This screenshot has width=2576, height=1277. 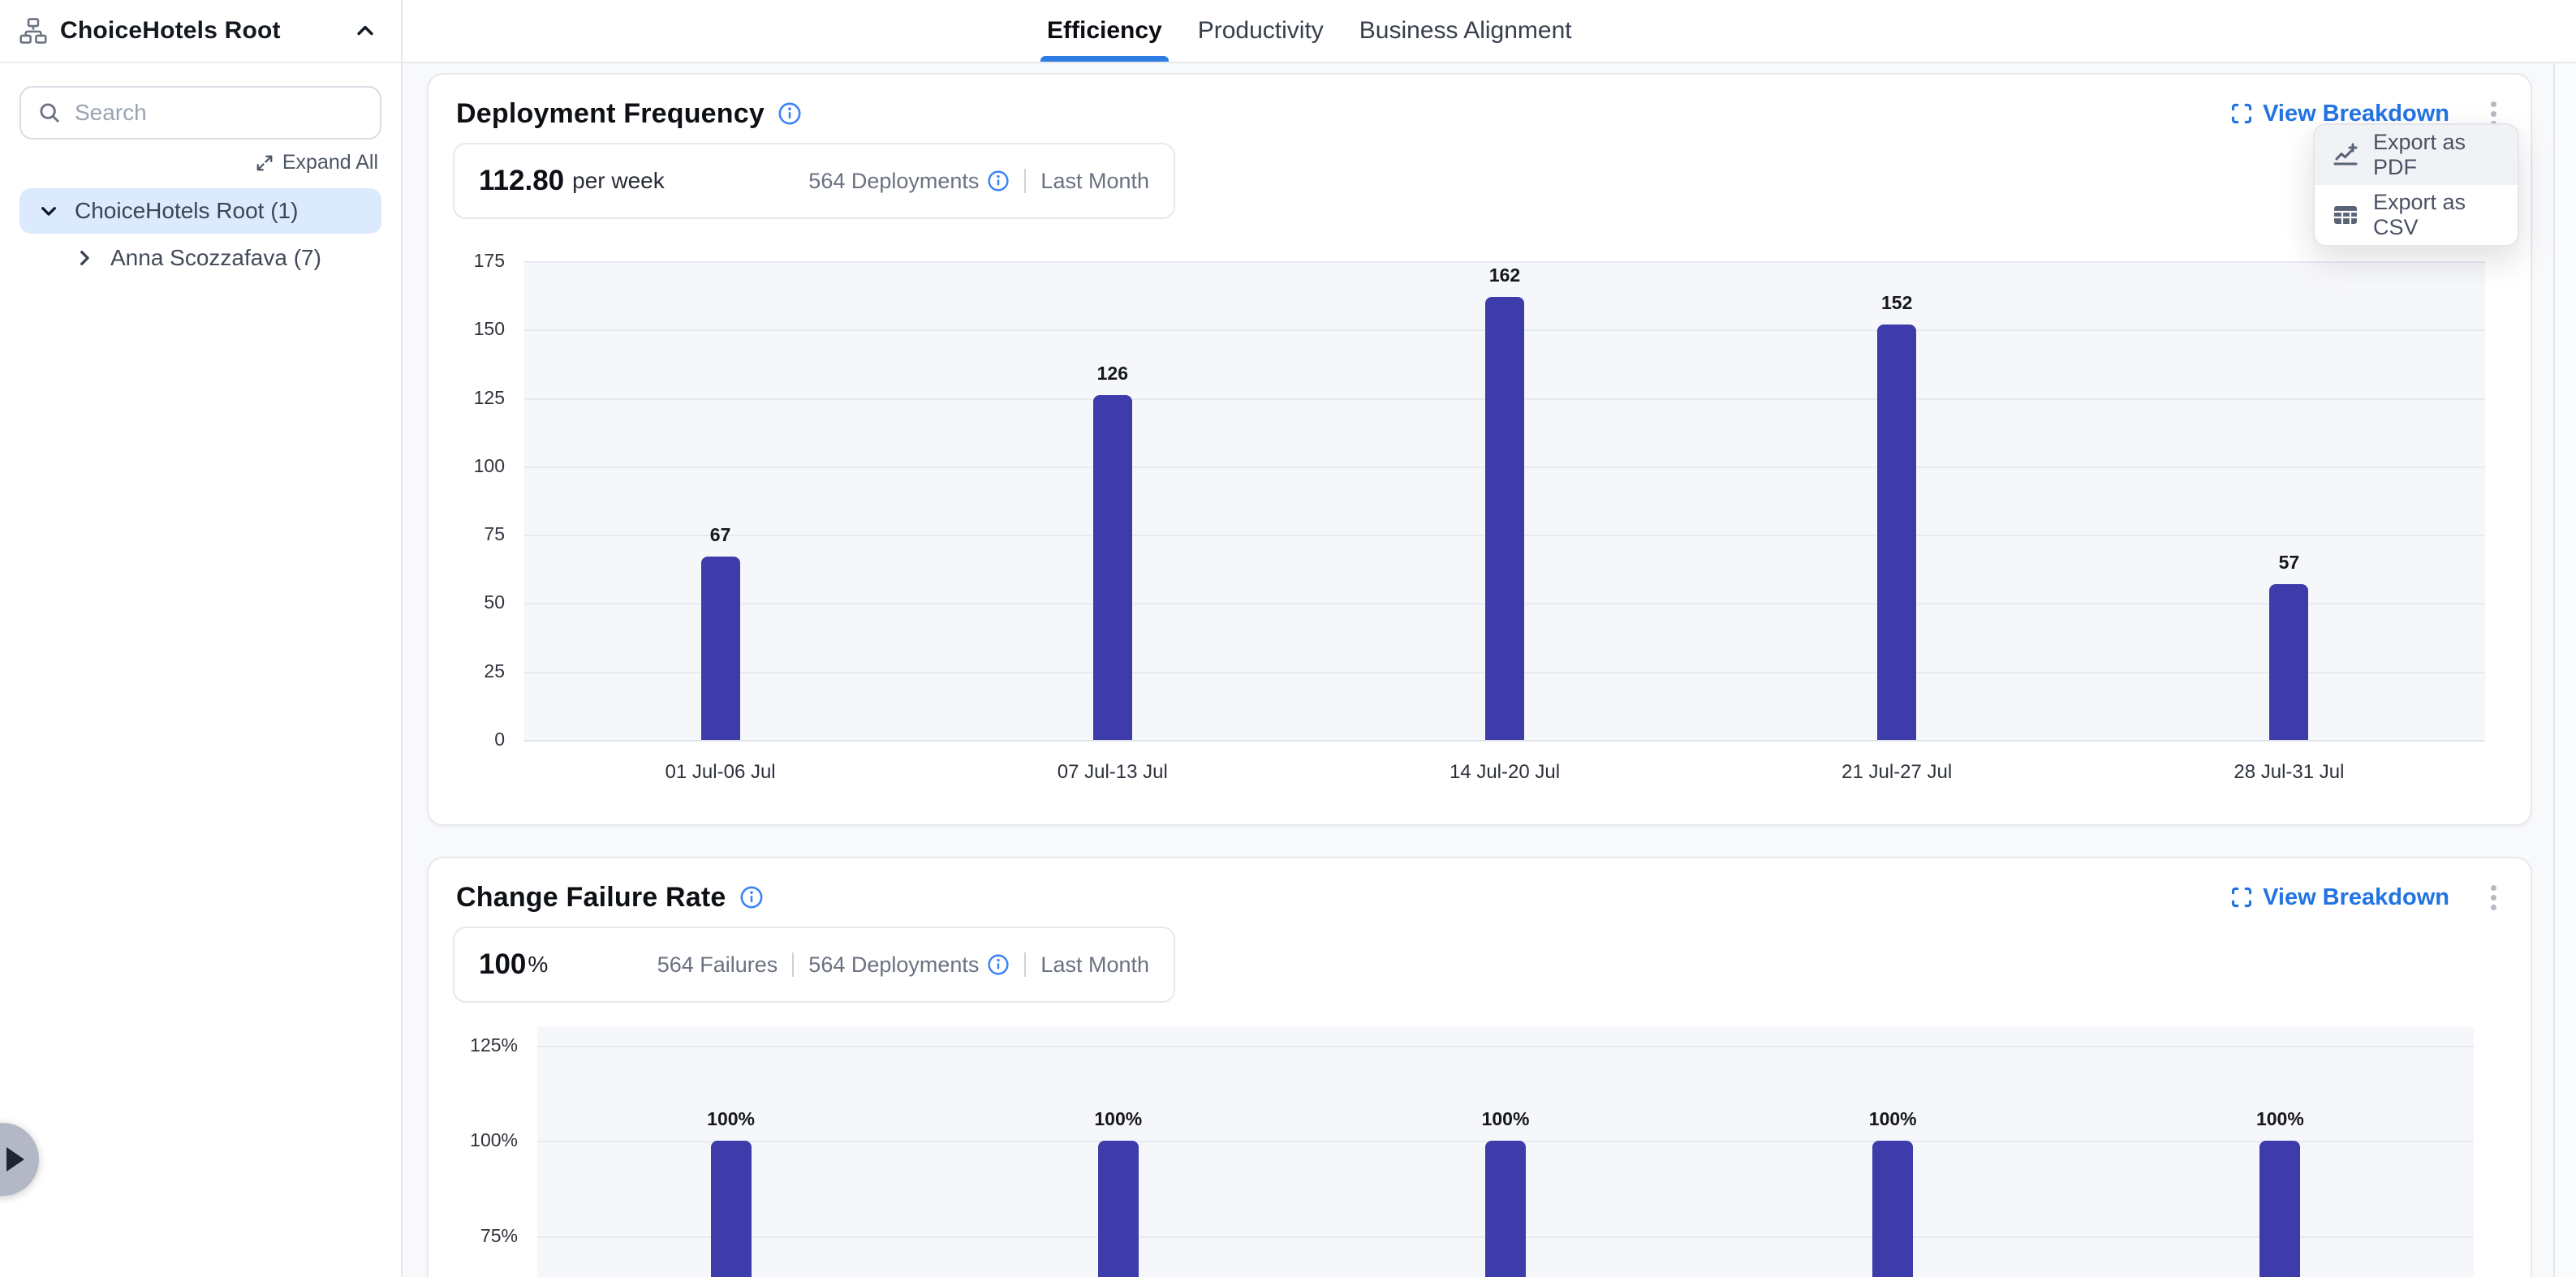 What do you see at coordinates (503, 964) in the screenshot?
I see `stat-value: 100` at bounding box center [503, 964].